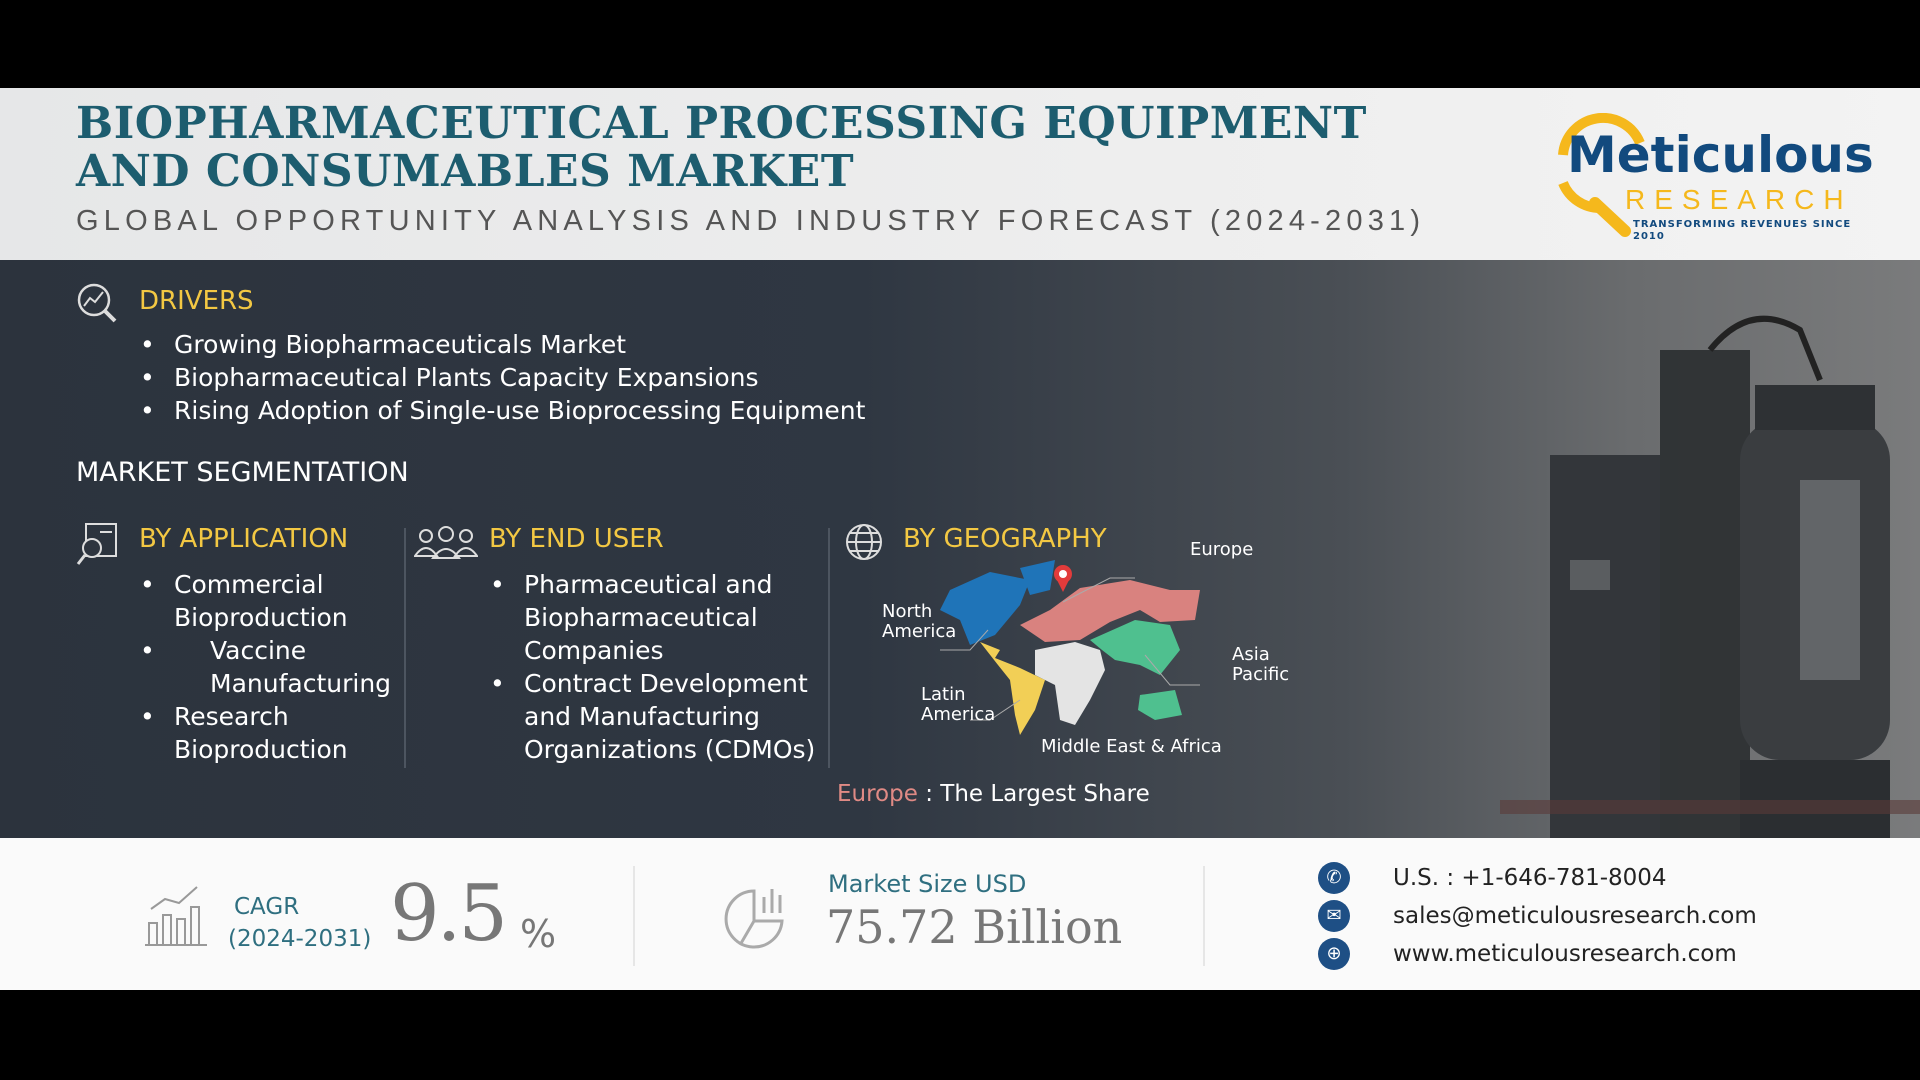 Image resolution: width=1920 pixels, height=1080 pixels. Describe the element at coordinates (446, 542) in the screenshot. I see `users-group-icon` at that location.